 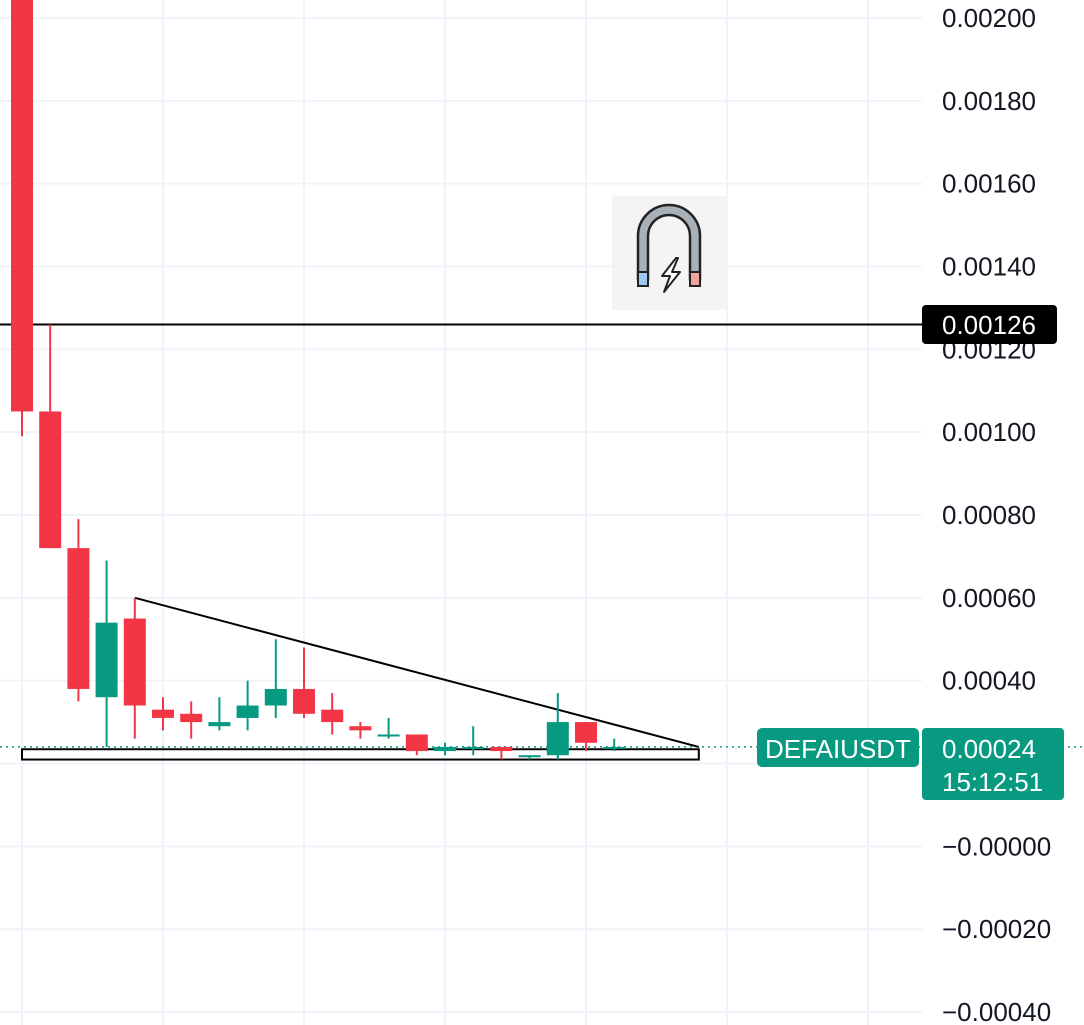 What do you see at coordinates (989, 184) in the screenshot?
I see `y-tick-label: 0.00160` at bounding box center [989, 184].